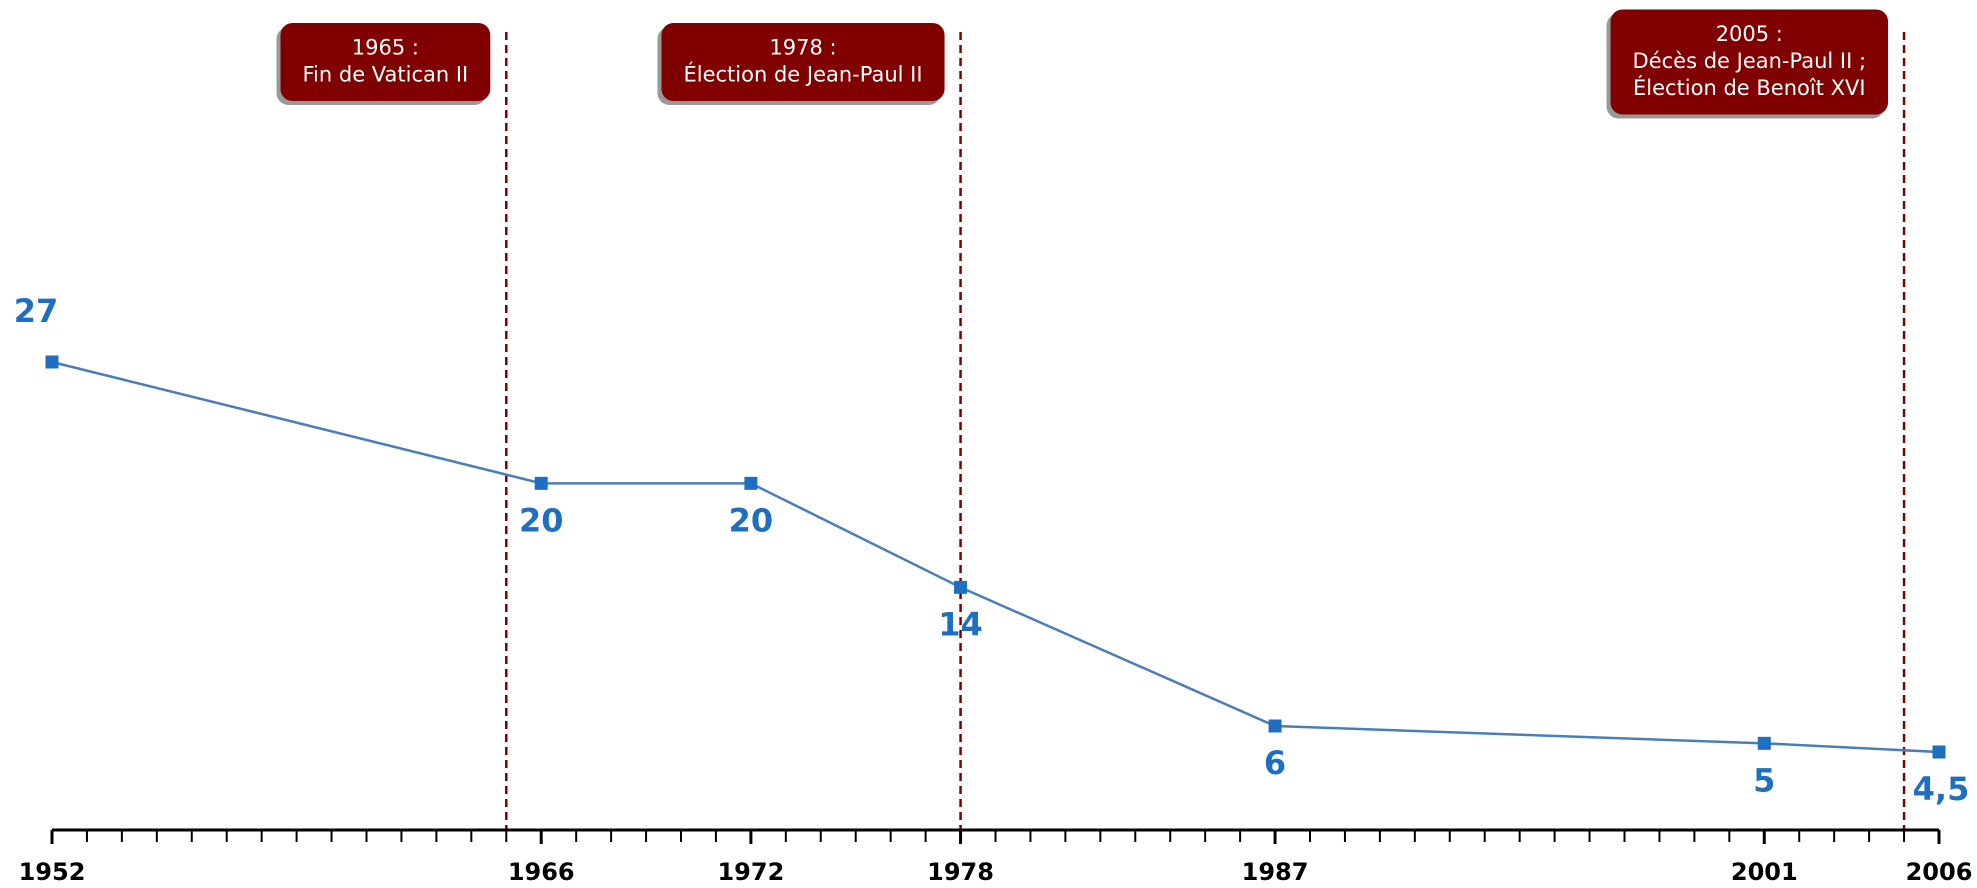  Describe the element at coordinates (541, 872) in the screenshot. I see `x-tick-label: 1966` at that location.